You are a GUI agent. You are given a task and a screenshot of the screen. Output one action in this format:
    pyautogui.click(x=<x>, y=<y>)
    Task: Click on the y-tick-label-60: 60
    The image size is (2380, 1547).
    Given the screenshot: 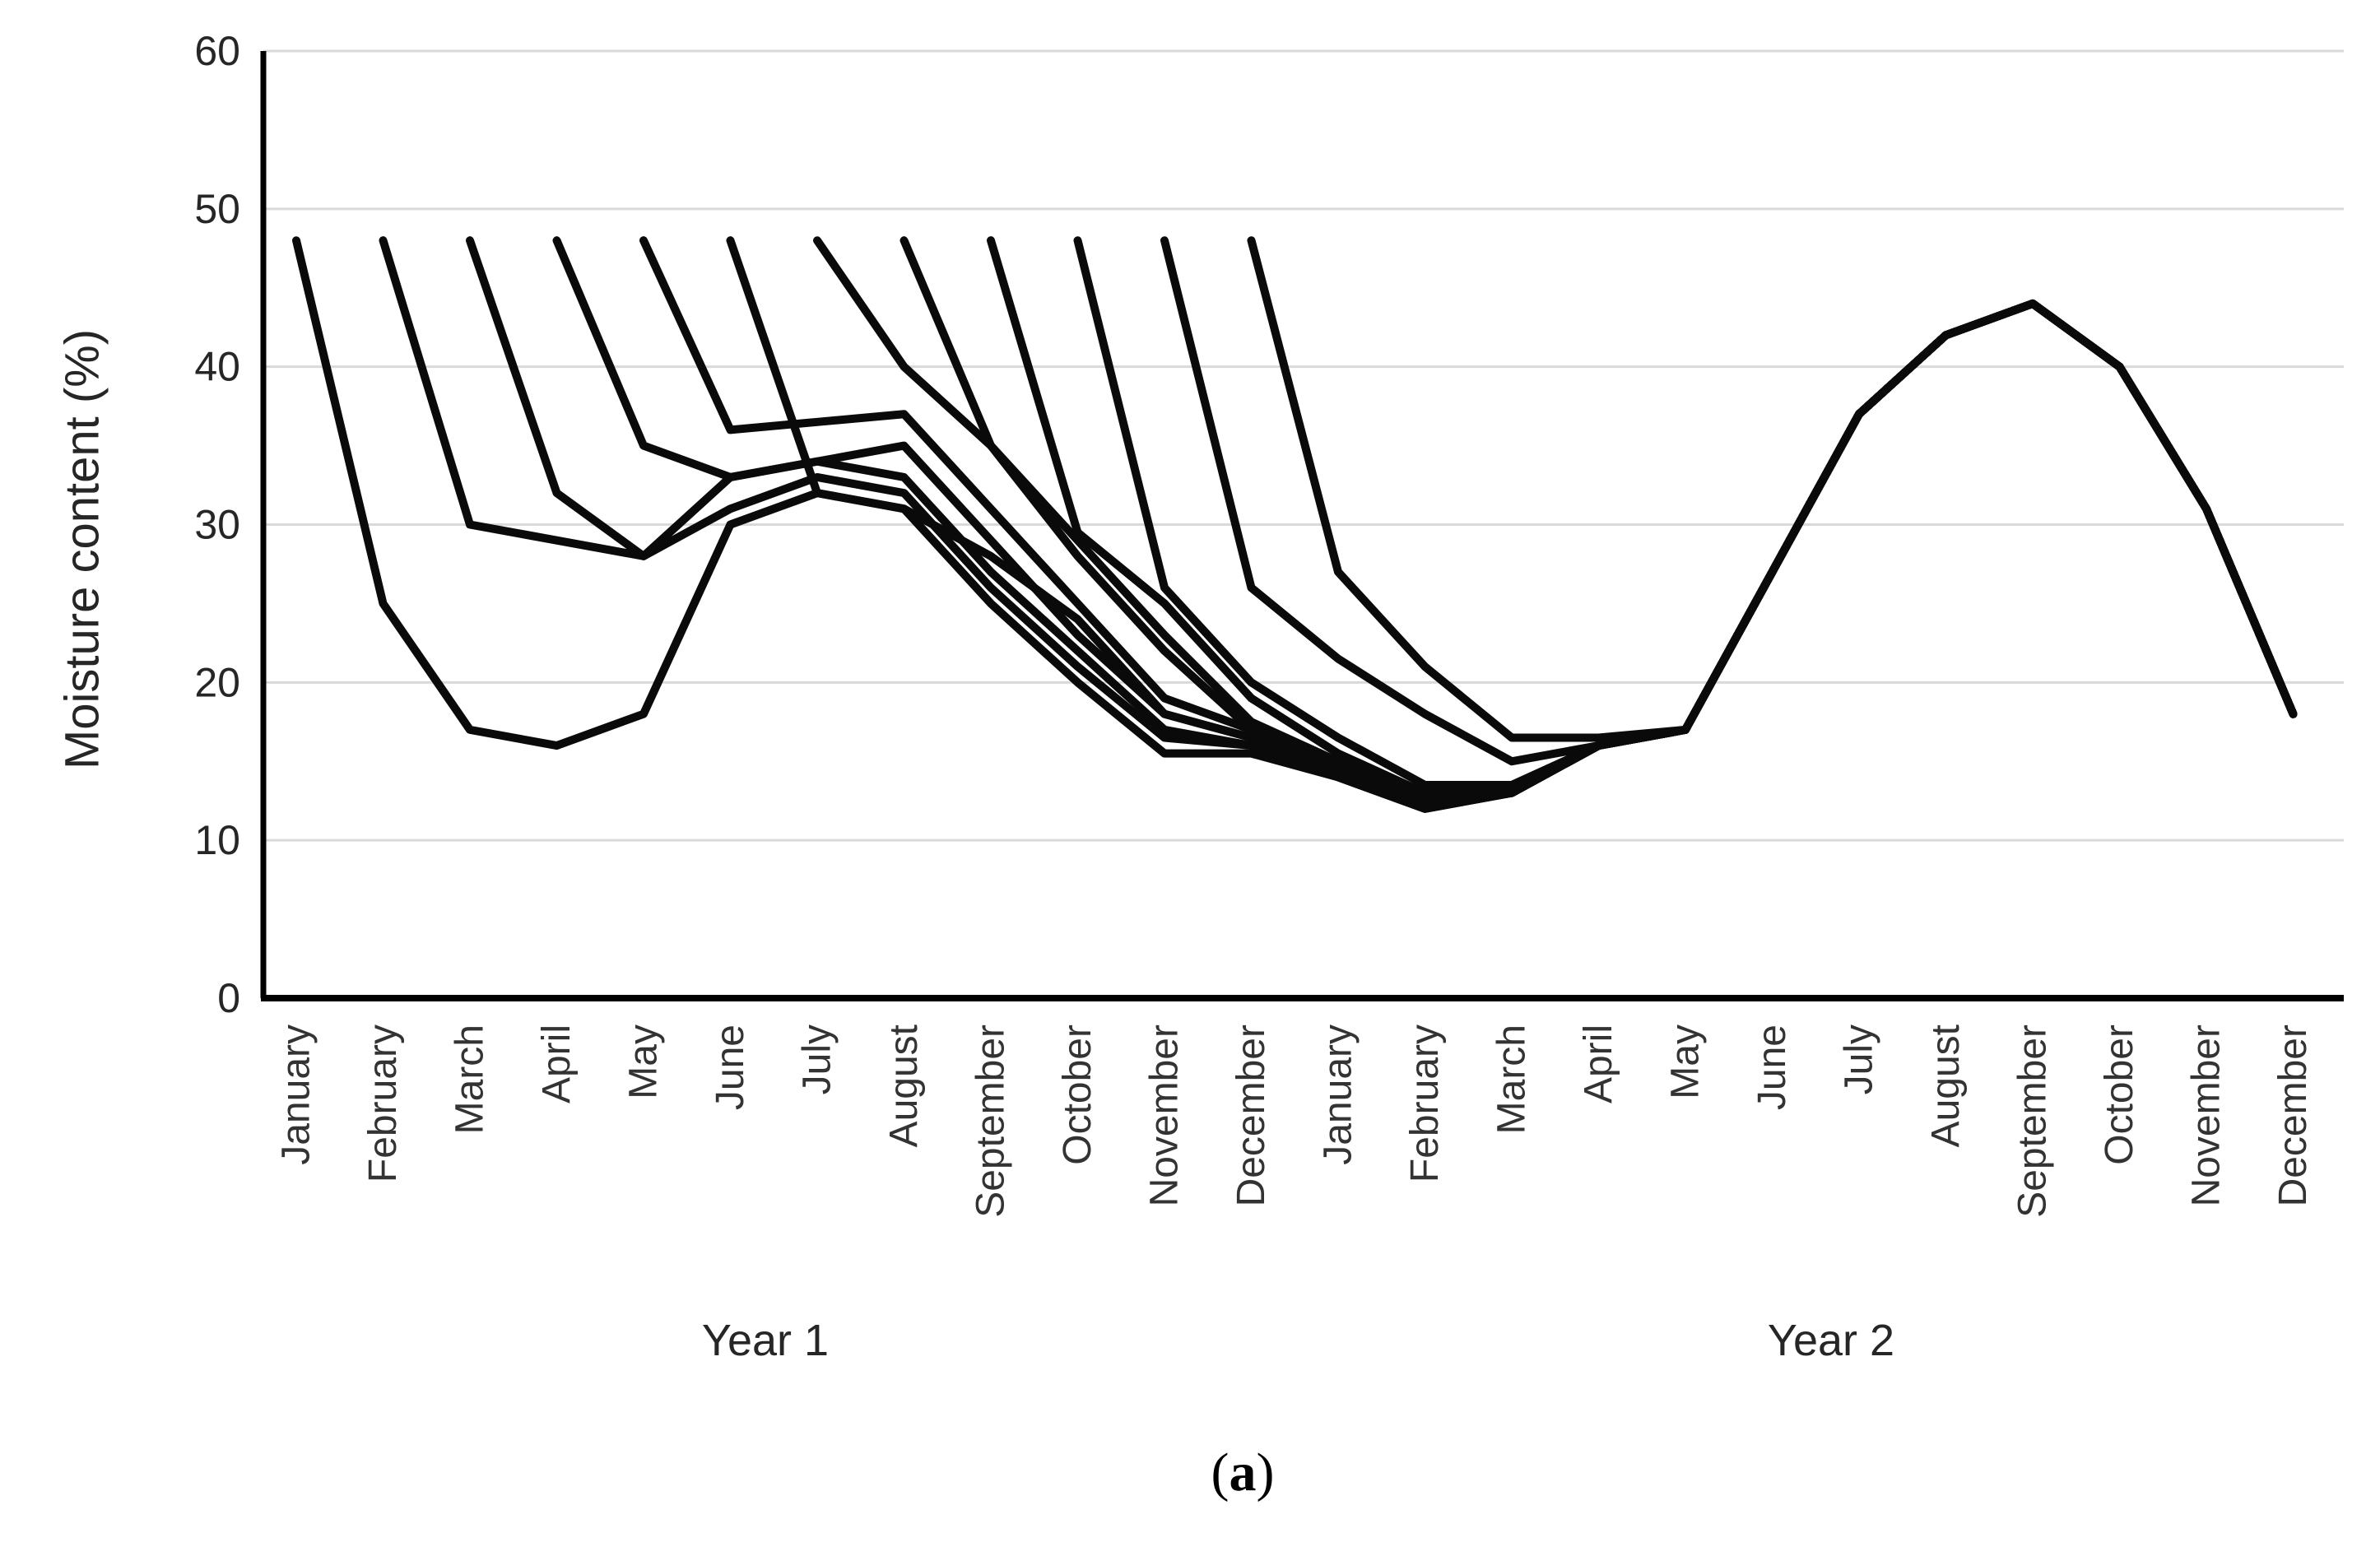 What is the action you would take?
    pyautogui.click(x=217, y=51)
    